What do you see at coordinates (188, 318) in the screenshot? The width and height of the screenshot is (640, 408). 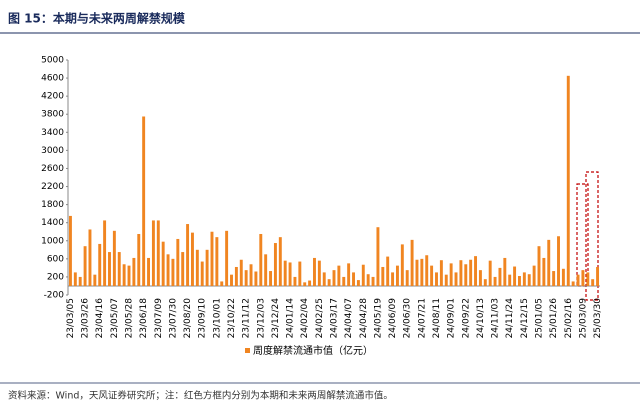 I see `x-tick-label: 23/08/20` at bounding box center [188, 318].